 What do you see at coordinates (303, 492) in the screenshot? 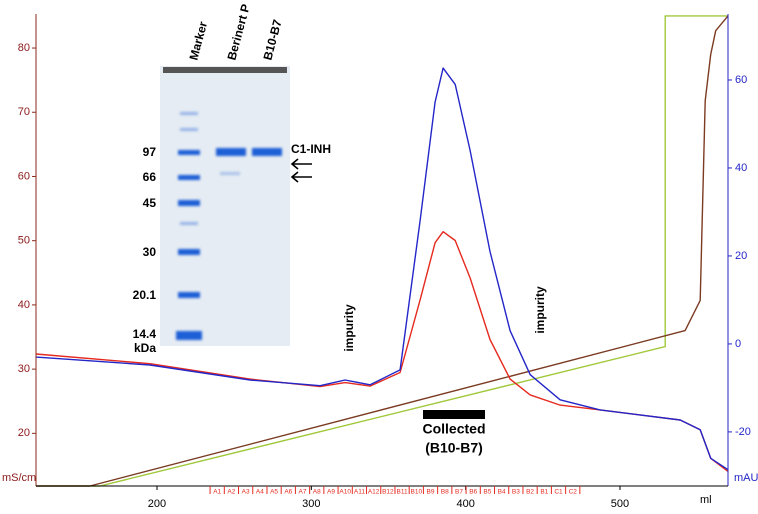
I see `fraction-label: A7` at bounding box center [303, 492].